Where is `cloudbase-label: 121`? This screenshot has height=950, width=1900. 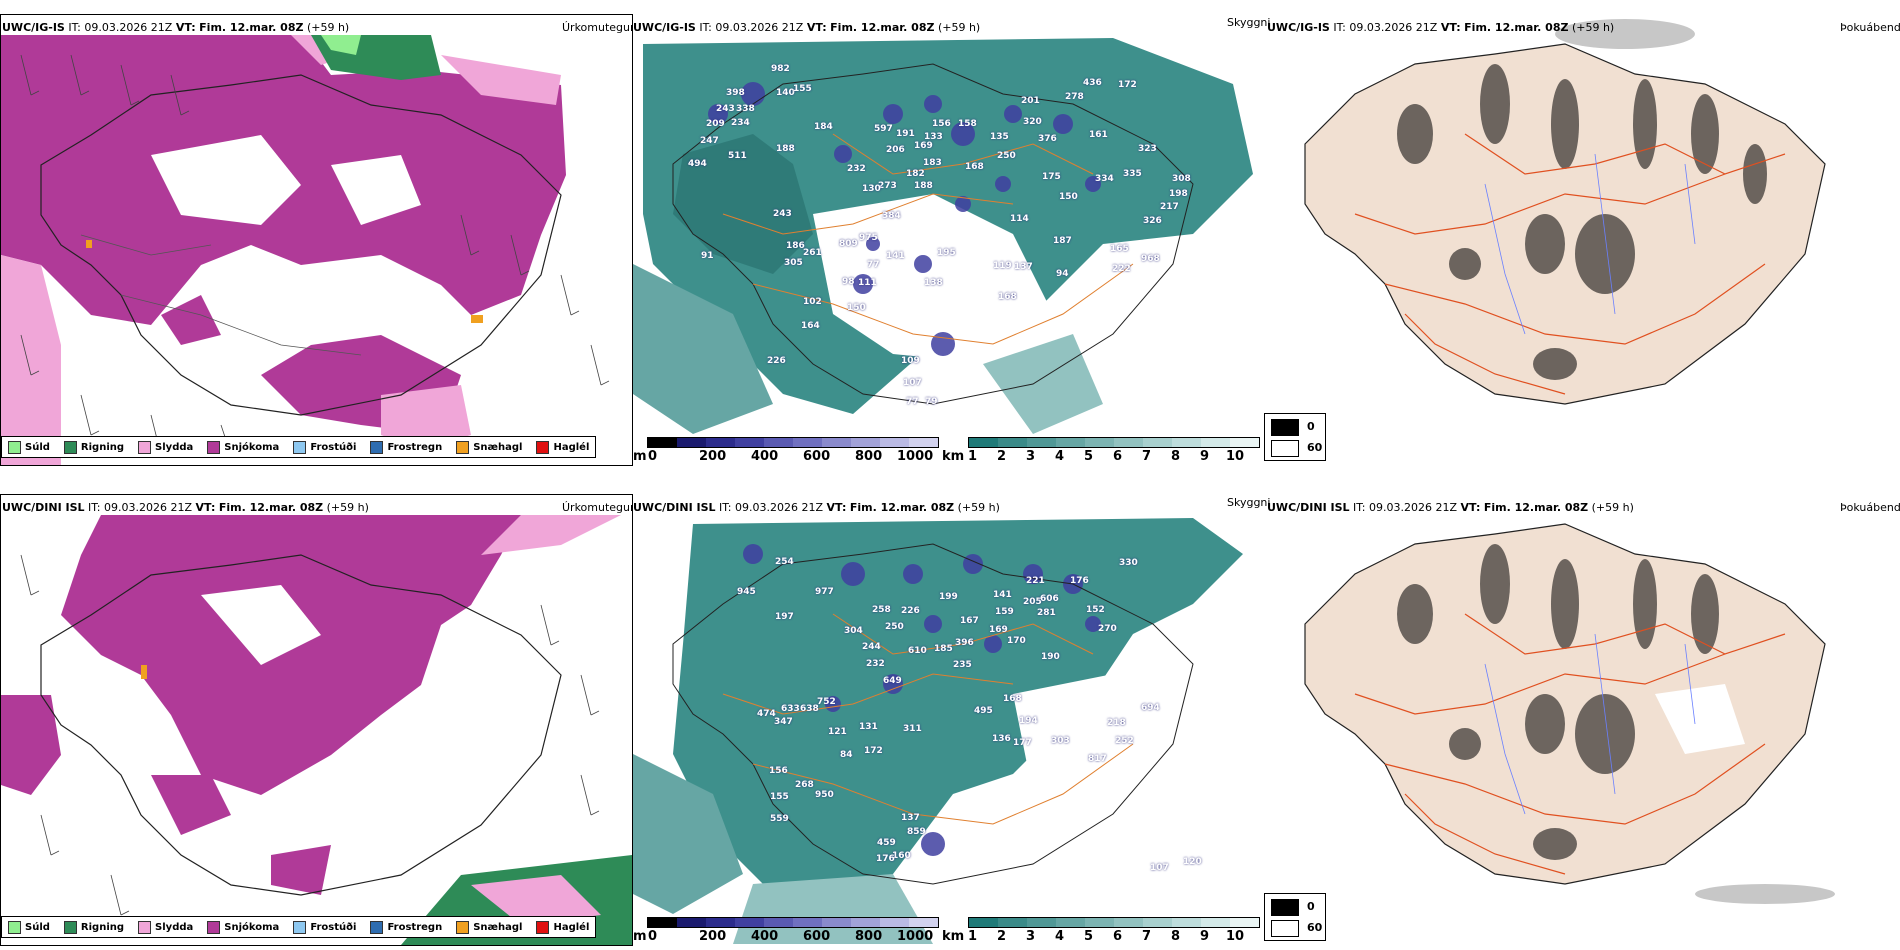 cloudbase-label: 121 is located at coordinates (837, 732).